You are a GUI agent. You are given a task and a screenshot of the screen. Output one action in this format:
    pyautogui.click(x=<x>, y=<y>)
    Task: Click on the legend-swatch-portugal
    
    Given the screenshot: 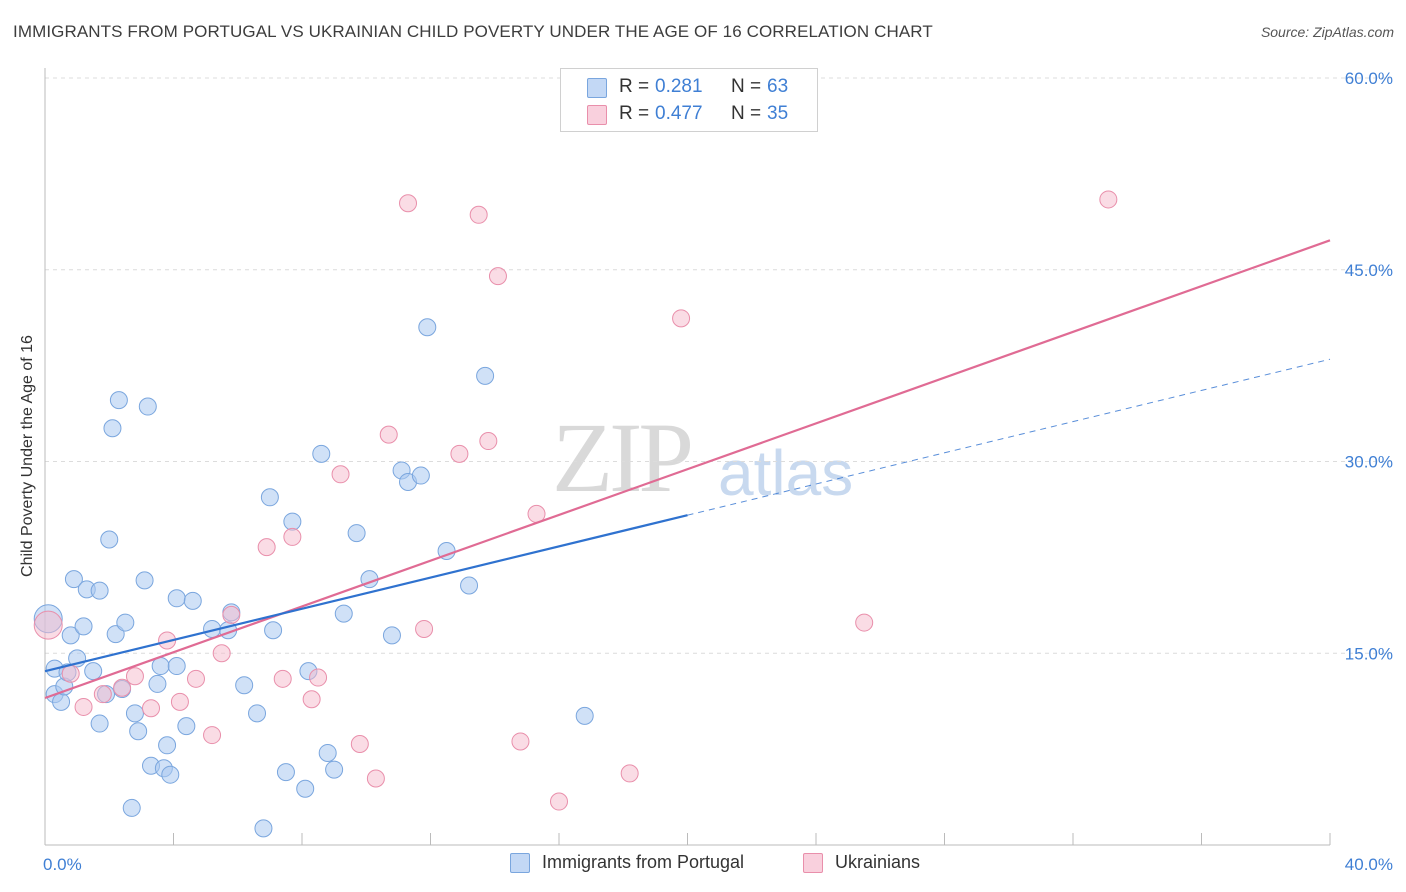 What is the action you would take?
    pyautogui.click(x=597, y=88)
    